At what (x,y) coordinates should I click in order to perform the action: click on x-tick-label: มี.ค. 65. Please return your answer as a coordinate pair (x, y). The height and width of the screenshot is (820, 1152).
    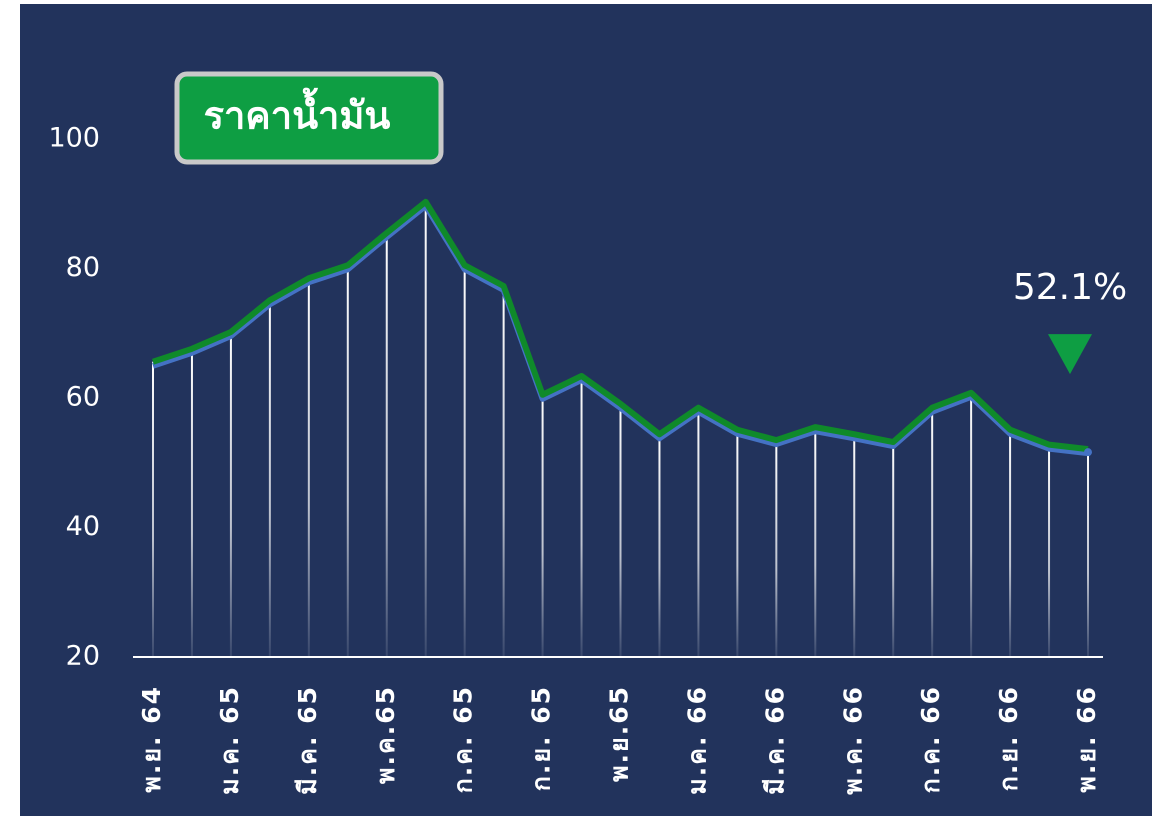
    Looking at the image, I should click on (307, 740).